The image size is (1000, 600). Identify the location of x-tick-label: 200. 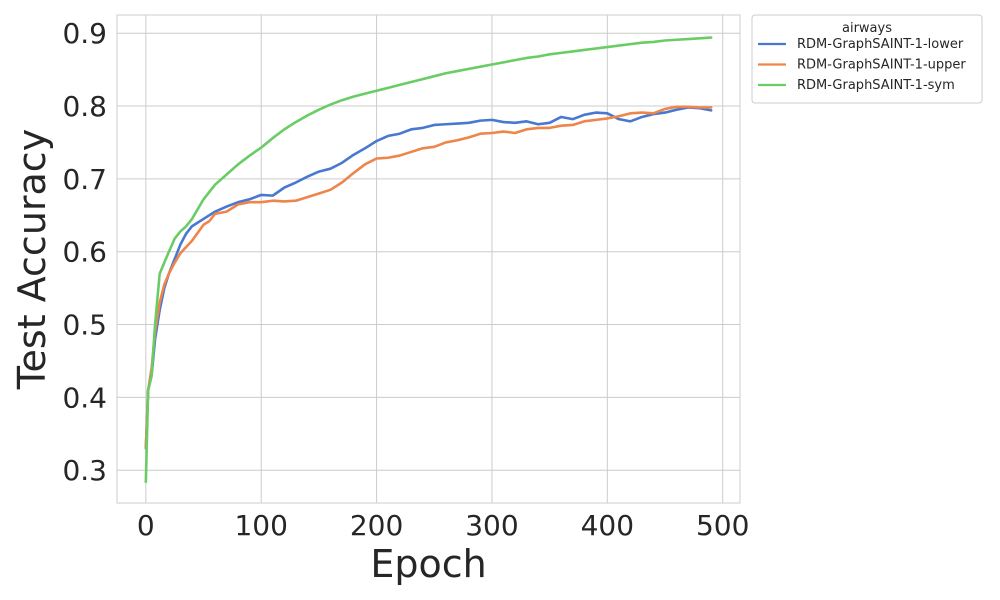
(376, 525).